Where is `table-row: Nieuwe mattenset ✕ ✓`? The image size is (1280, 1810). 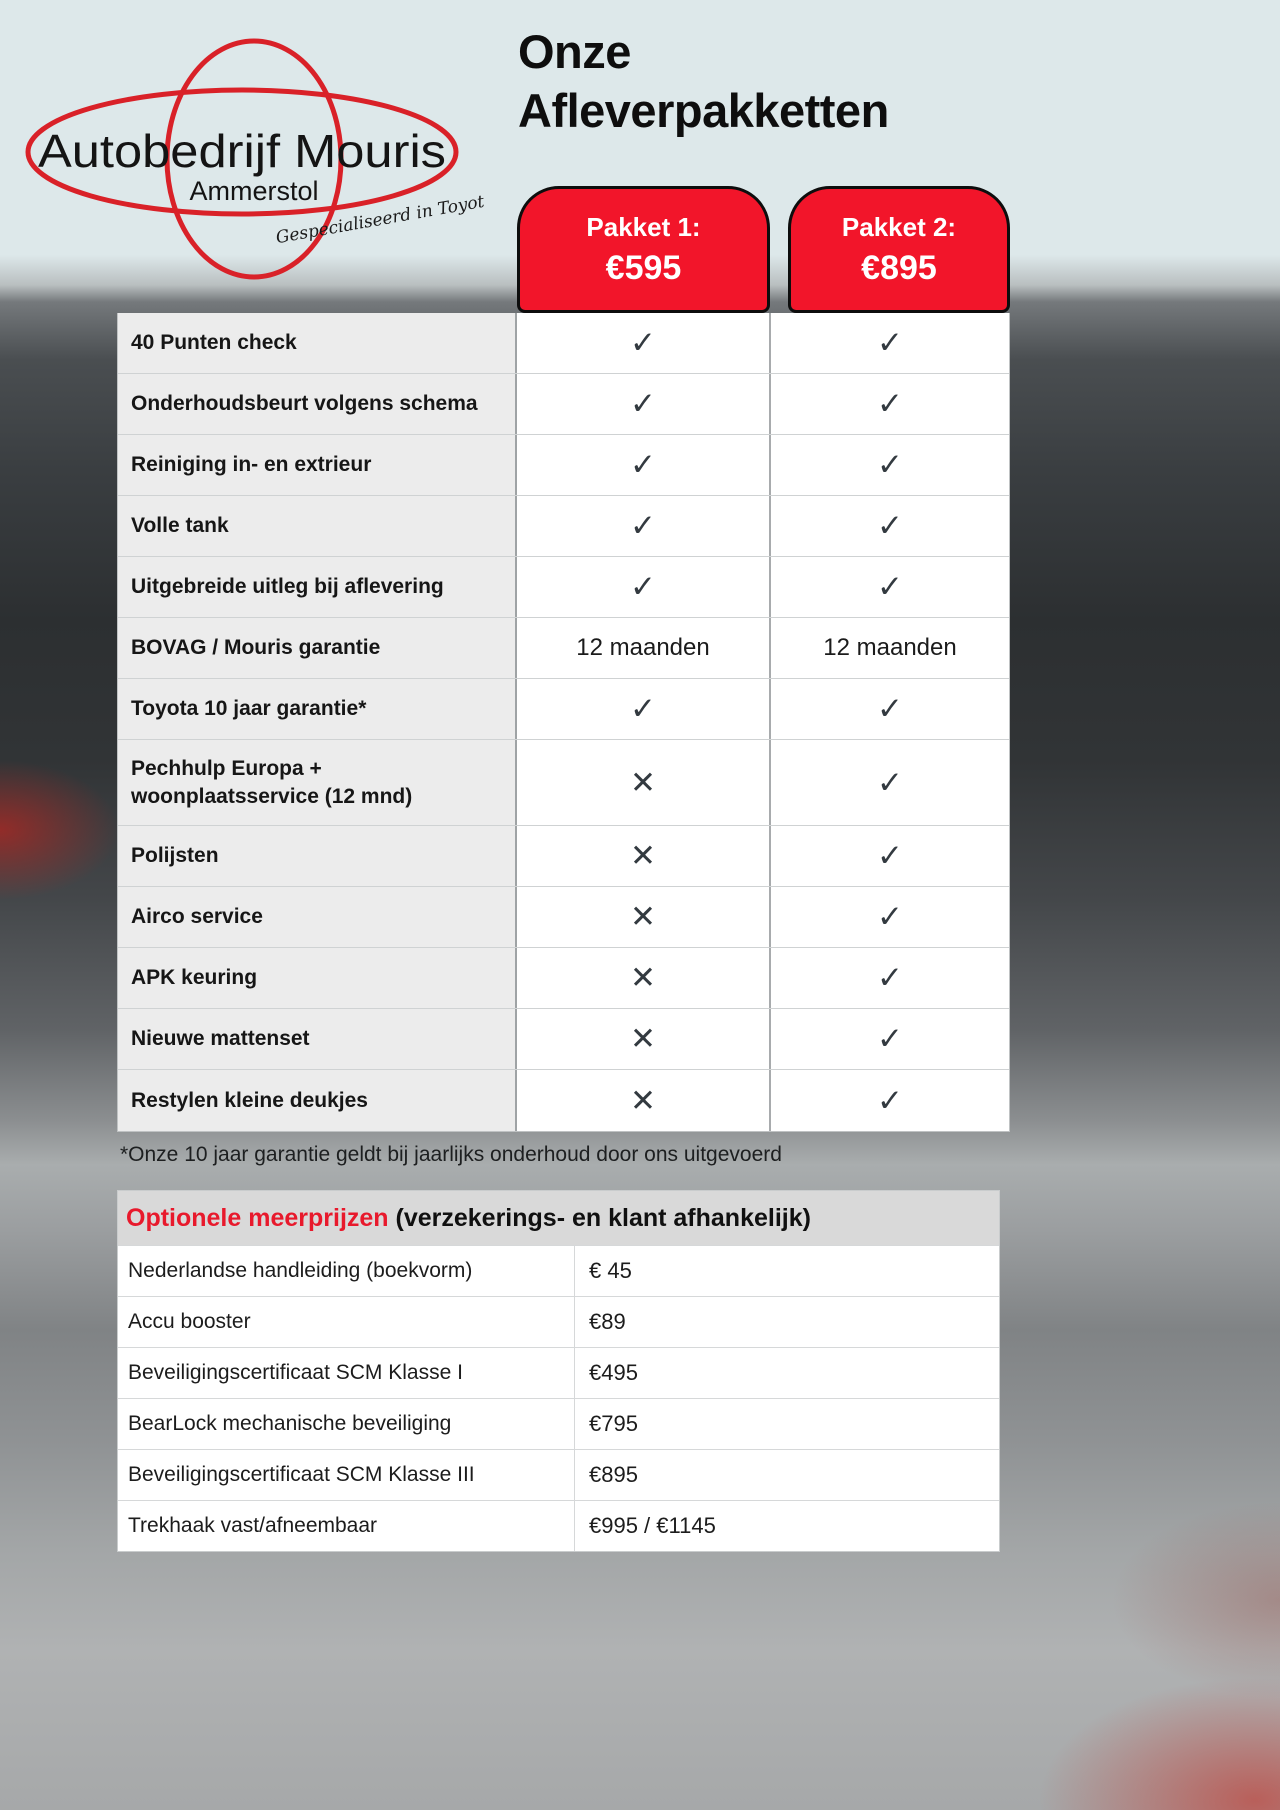 table-row: Nieuwe mattenset ✕ ✓ is located at coordinates (563, 1039).